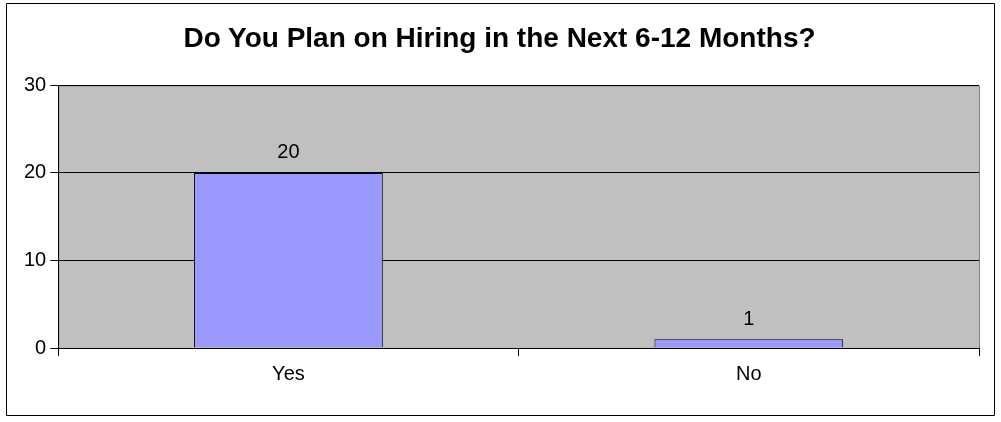  I want to click on x-tick-label: Yes, so click(288, 372).